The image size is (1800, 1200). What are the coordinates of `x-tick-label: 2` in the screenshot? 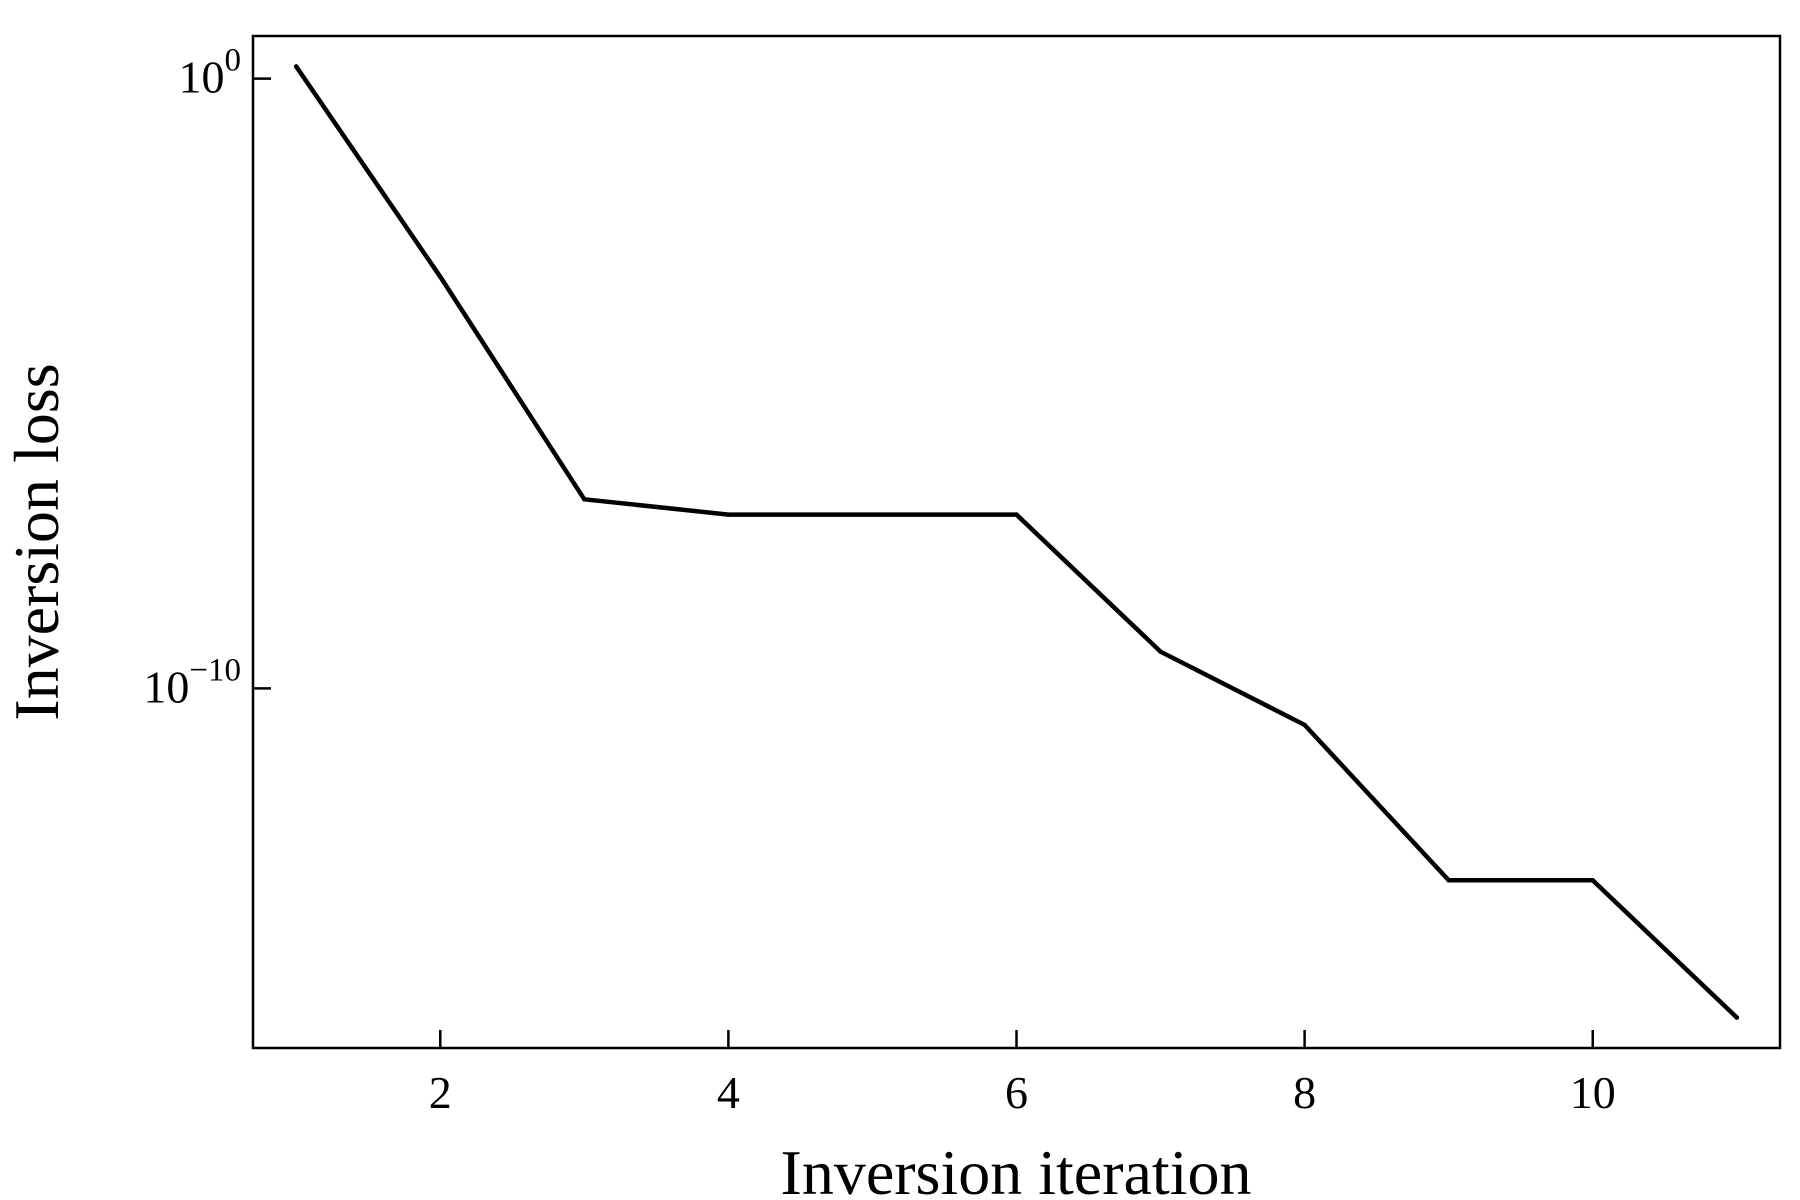 It's located at (440, 1092).